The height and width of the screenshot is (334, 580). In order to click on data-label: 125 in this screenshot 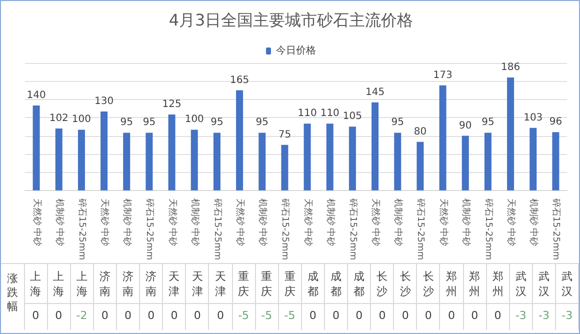, I will do `click(172, 104)`.